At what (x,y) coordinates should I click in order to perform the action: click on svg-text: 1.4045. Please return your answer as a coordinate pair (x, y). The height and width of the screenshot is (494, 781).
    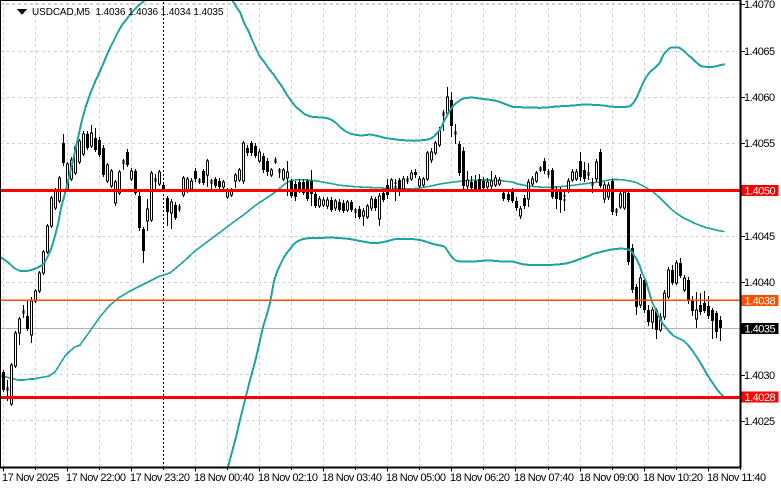
    Looking at the image, I should click on (759, 237).